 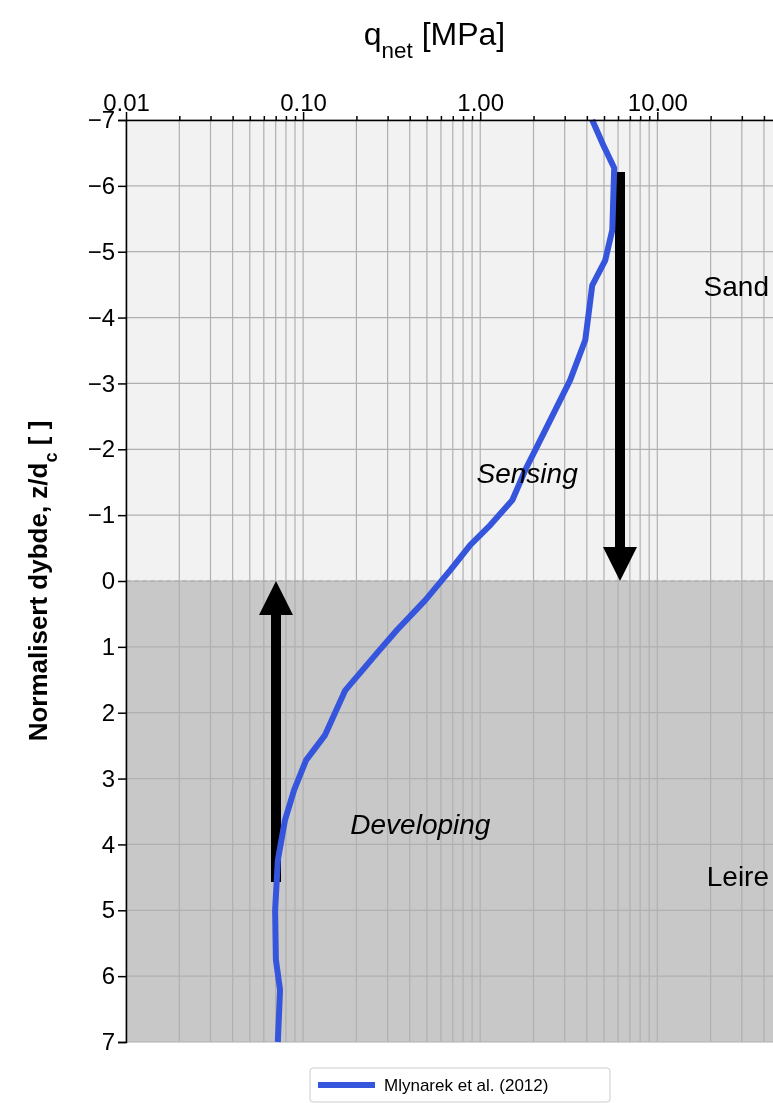 I want to click on y-tick-label: −6, so click(x=101, y=186).